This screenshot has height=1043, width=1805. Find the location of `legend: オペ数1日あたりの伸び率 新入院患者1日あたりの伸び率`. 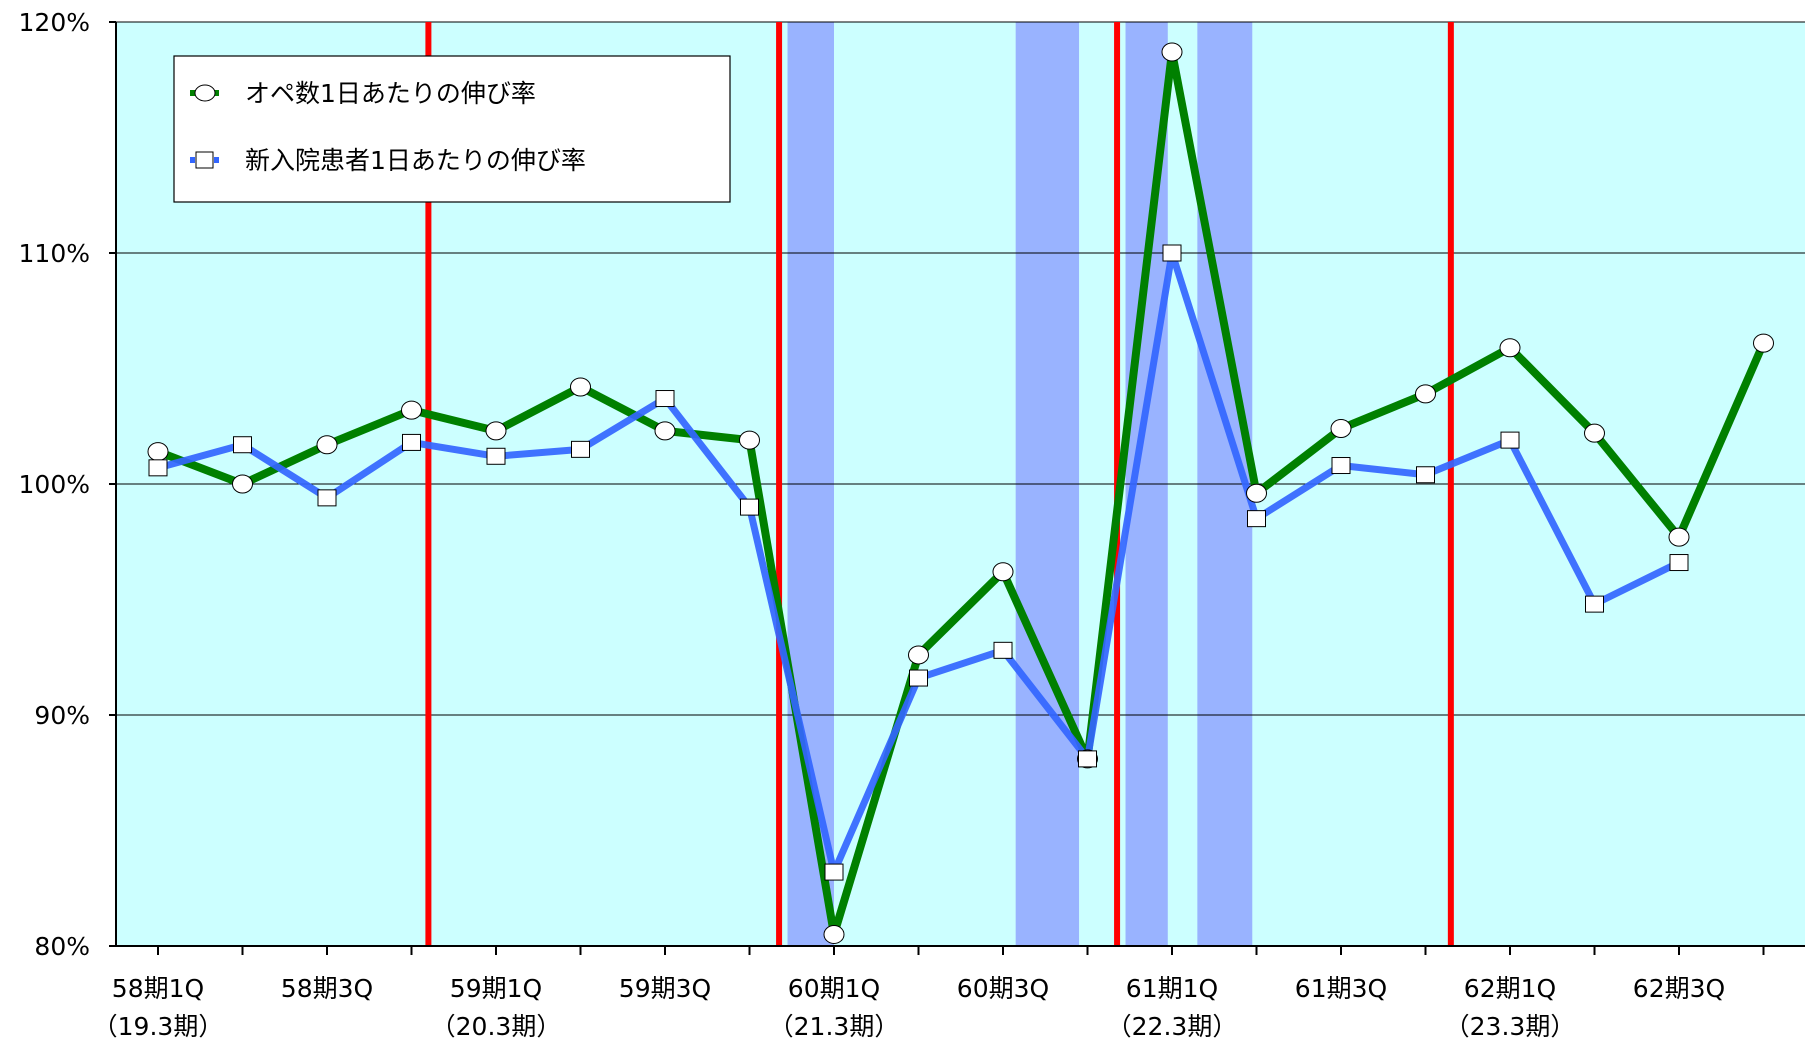

legend: オペ数1日あたりの伸び率 新入院患者1日あたりの伸び率 is located at coordinates (452, 129).